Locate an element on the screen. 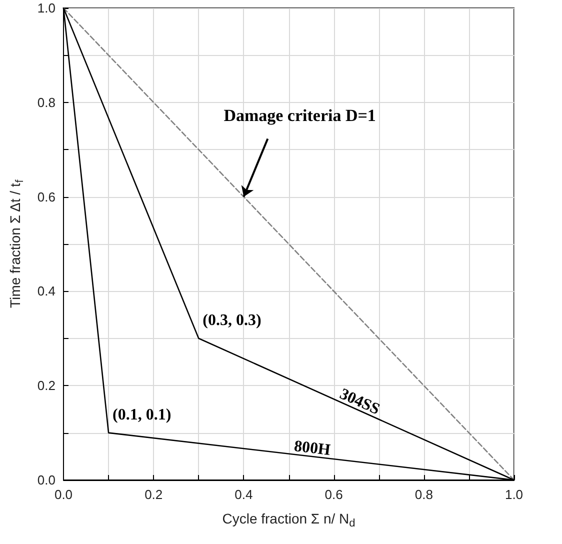  y-tick-label: 0.6 is located at coordinates (46, 196).